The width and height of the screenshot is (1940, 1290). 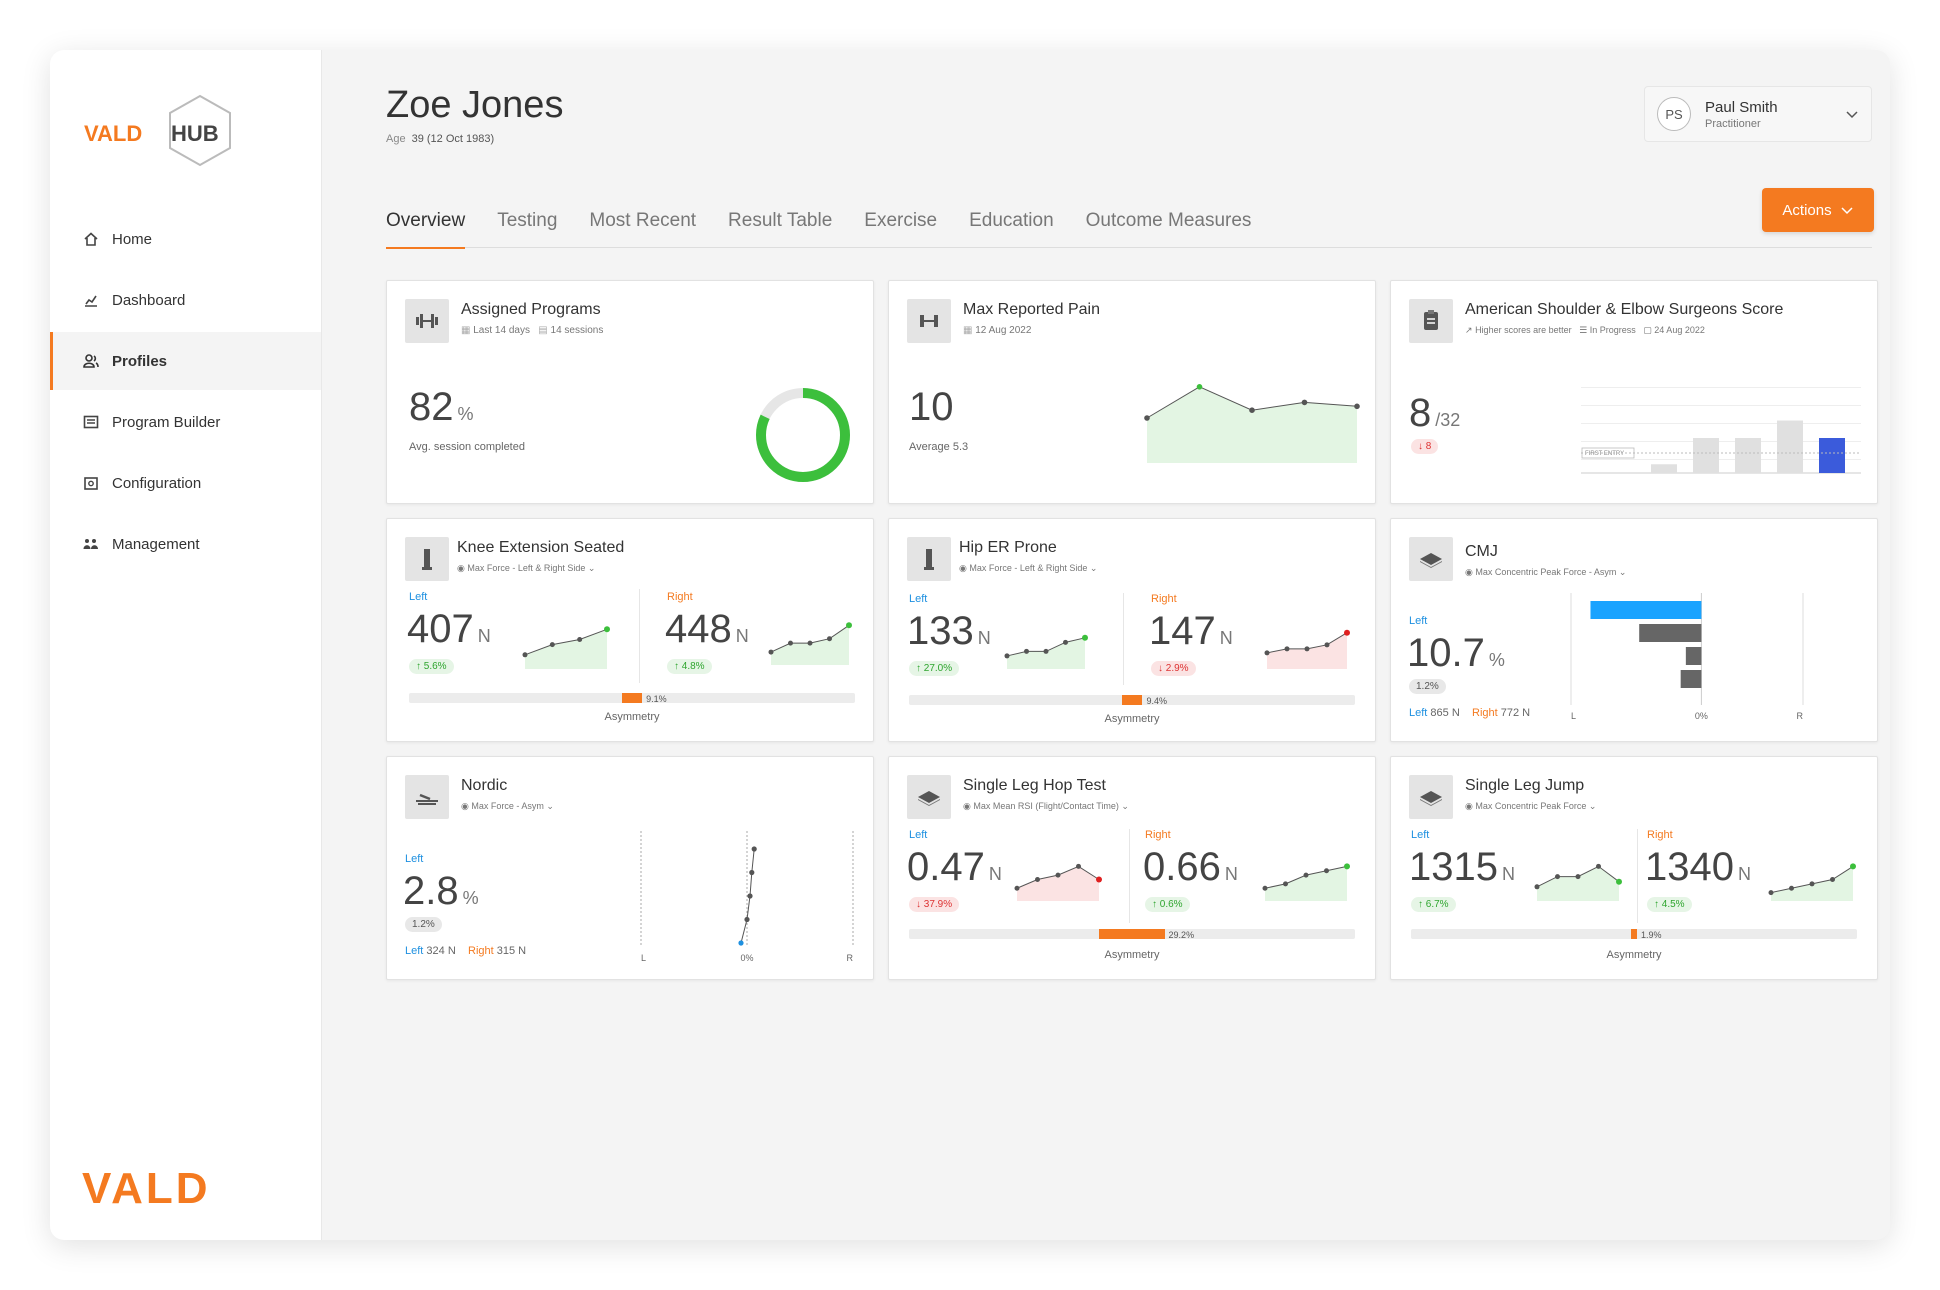 What do you see at coordinates (1721, 430) in the screenshot?
I see `ases-bar-chart: FIRST ENTRY` at bounding box center [1721, 430].